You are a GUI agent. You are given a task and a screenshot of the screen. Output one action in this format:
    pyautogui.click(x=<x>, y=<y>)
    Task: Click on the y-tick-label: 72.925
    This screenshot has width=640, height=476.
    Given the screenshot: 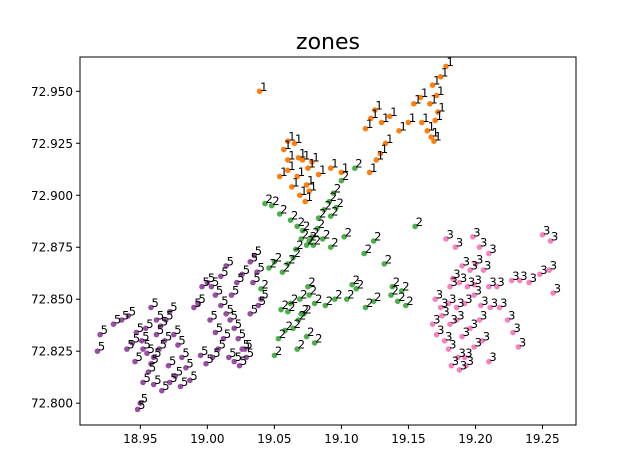 What is the action you would take?
    pyautogui.click(x=52, y=144)
    